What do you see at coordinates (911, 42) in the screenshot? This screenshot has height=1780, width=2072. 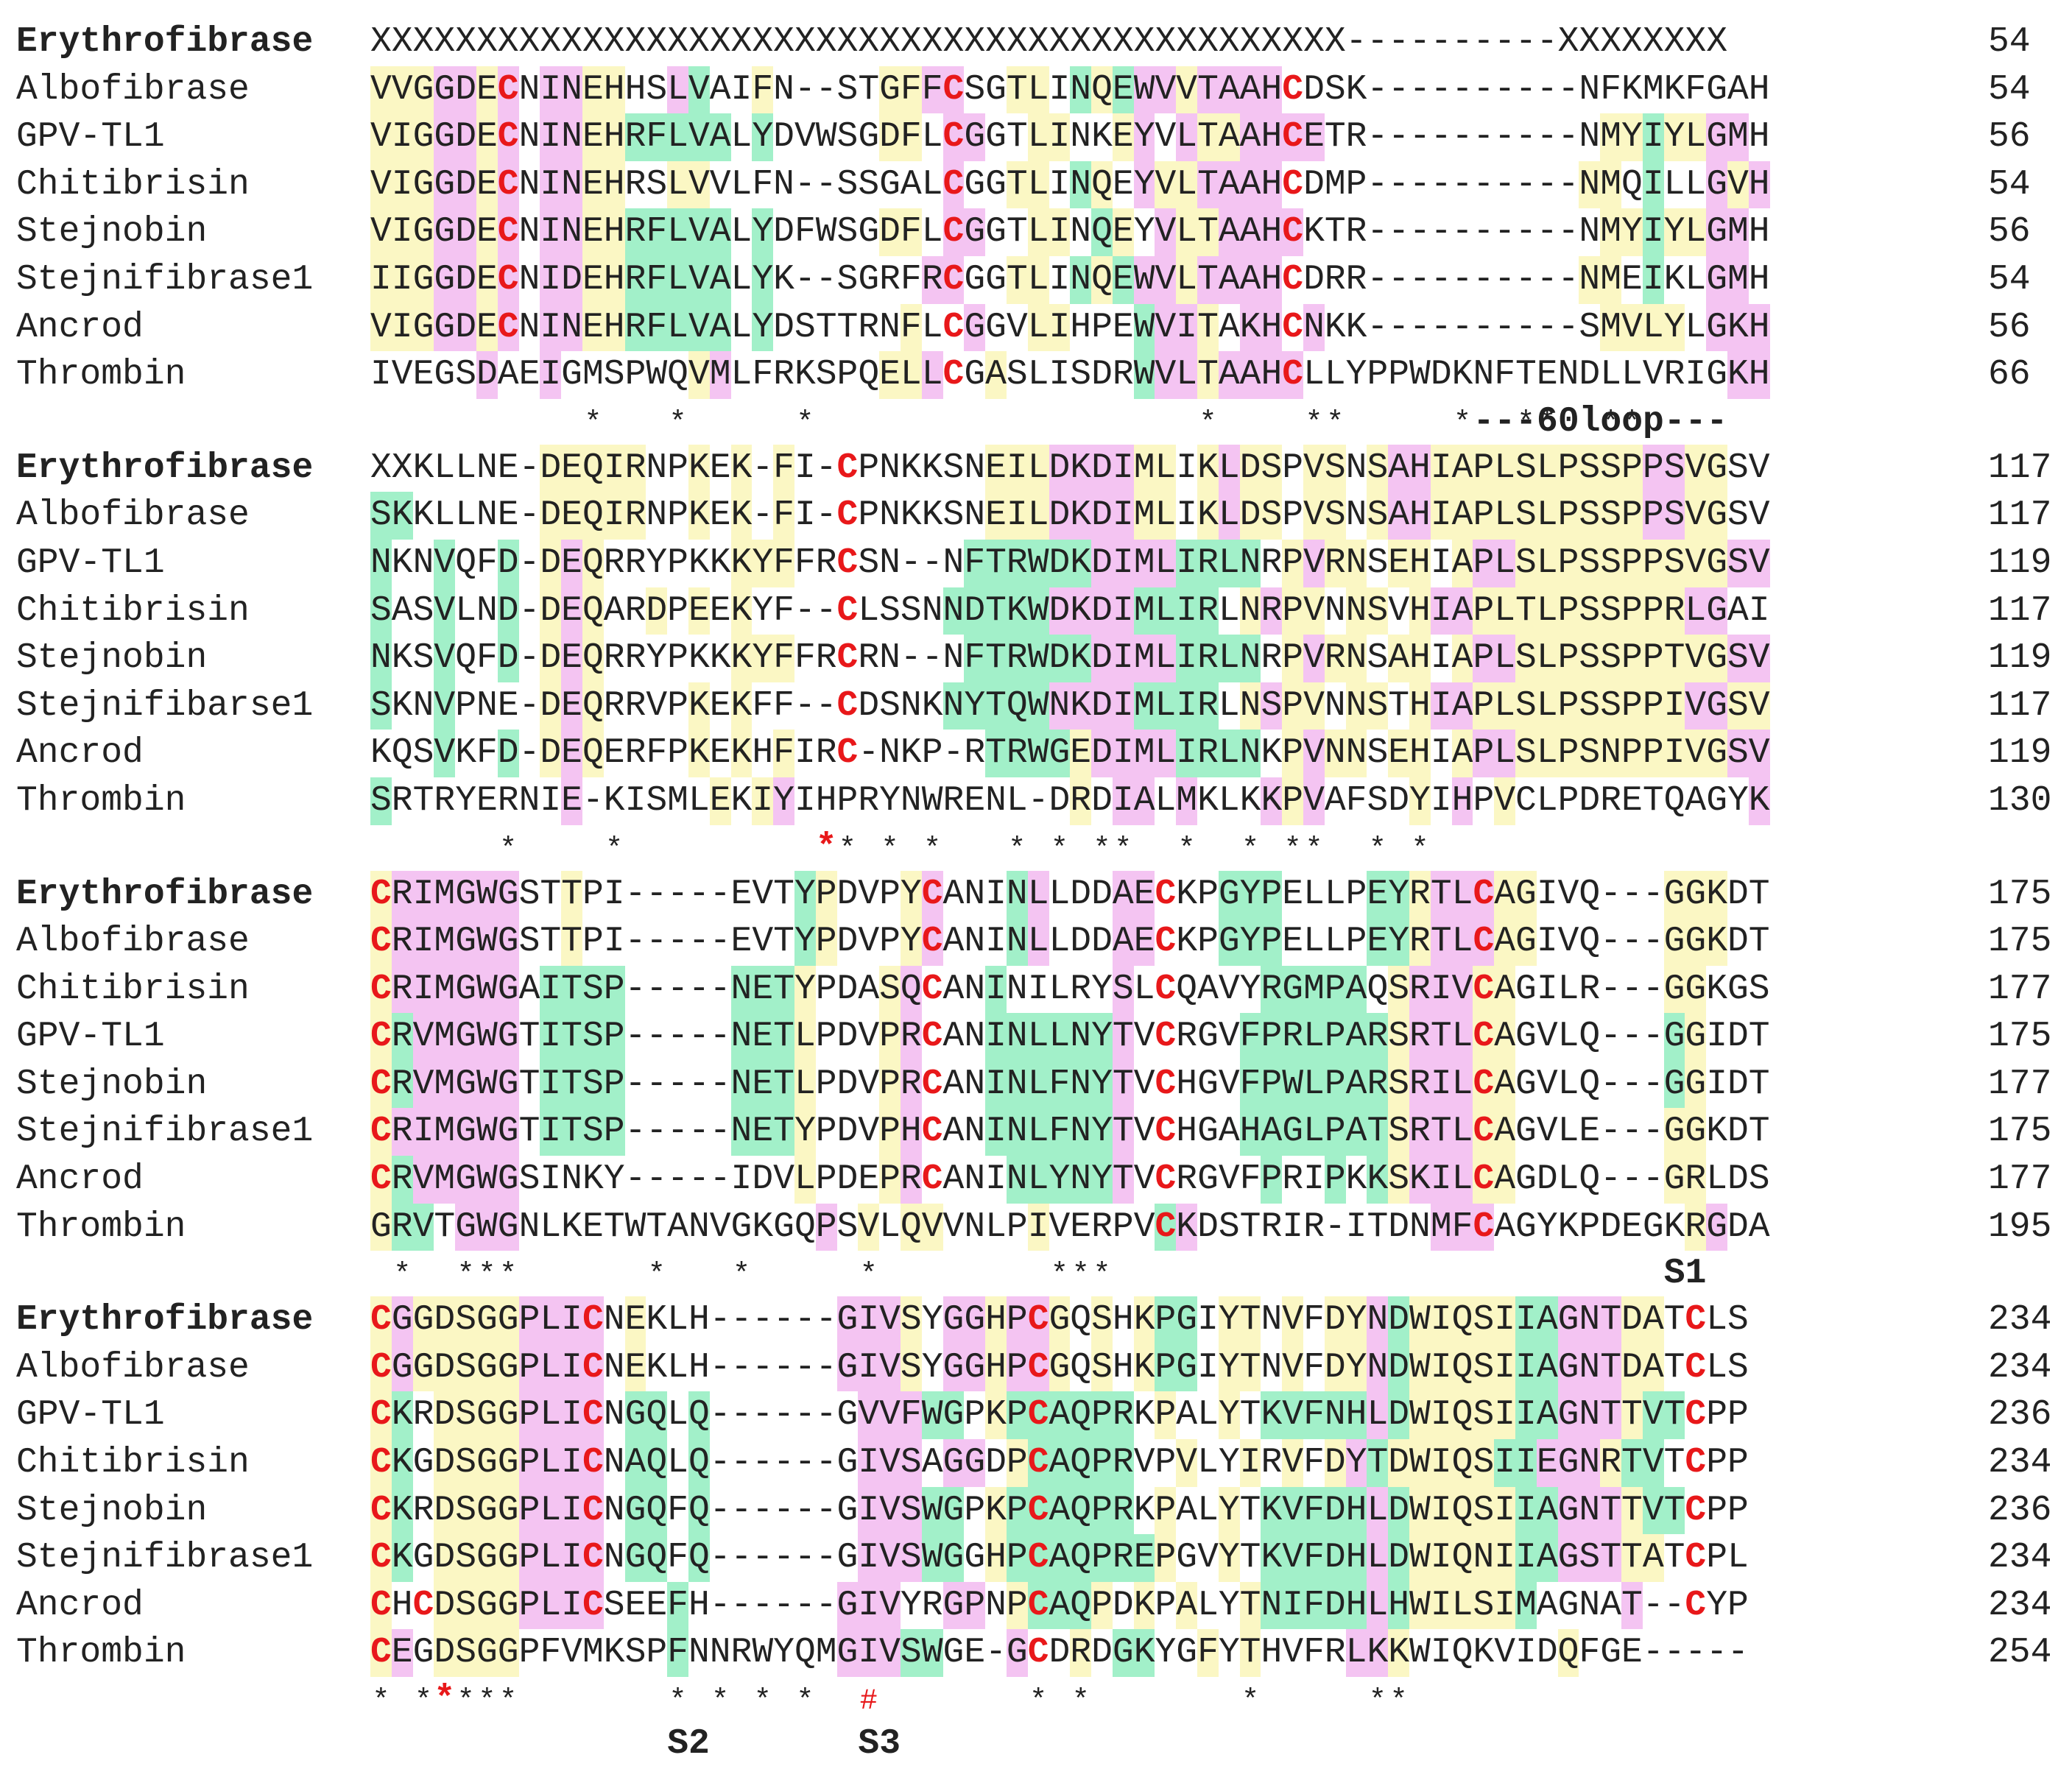 I see `residue: X` at bounding box center [911, 42].